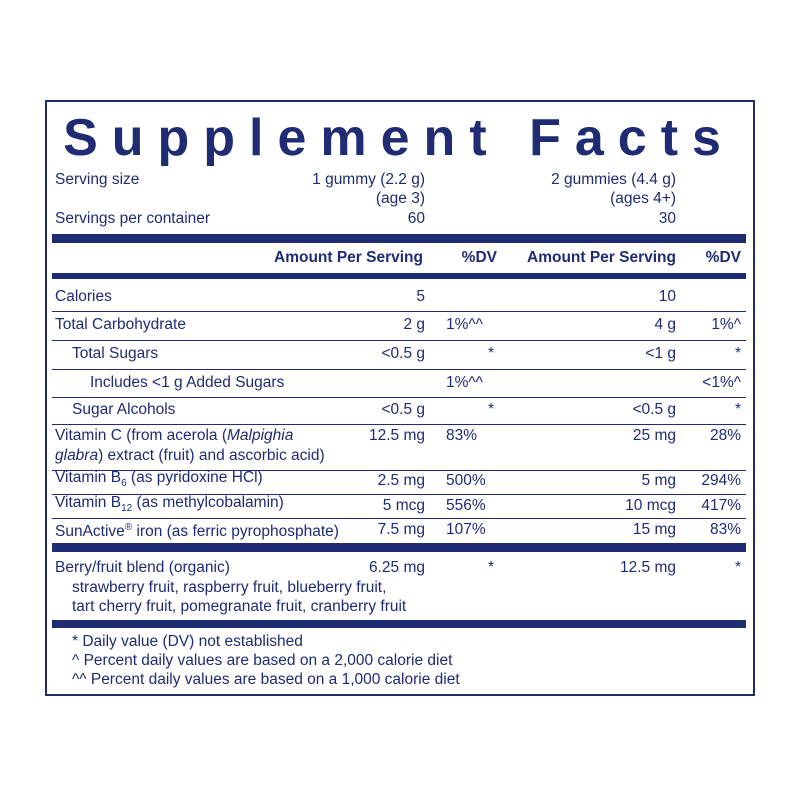  What do you see at coordinates (194, 477) in the screenshot?
I see `label-text: (as pyridoxine HCl)` at bounding box center [194, 477].